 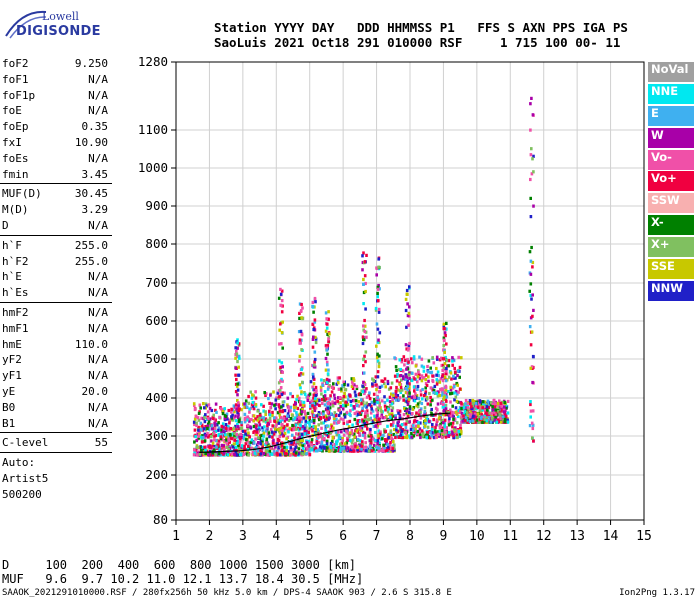 What do you see at coordinates (58, 31) in the screenshot?
I see `logo-text-digisonde: DIGISONDE` at bounding box center [58, 31].